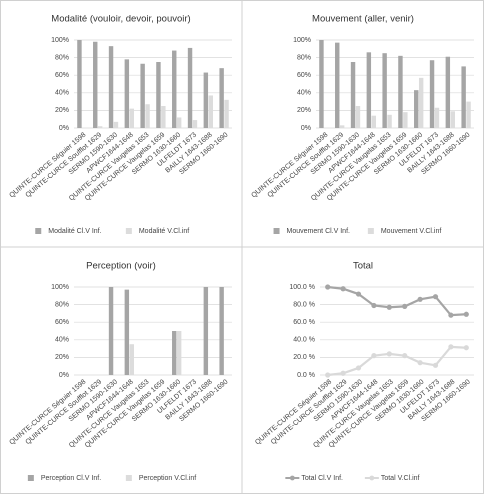  Describe the element at coordinates (164, 231) in the screenshot. I see `legend-label: Modalité V.Cl.inf` at that location.